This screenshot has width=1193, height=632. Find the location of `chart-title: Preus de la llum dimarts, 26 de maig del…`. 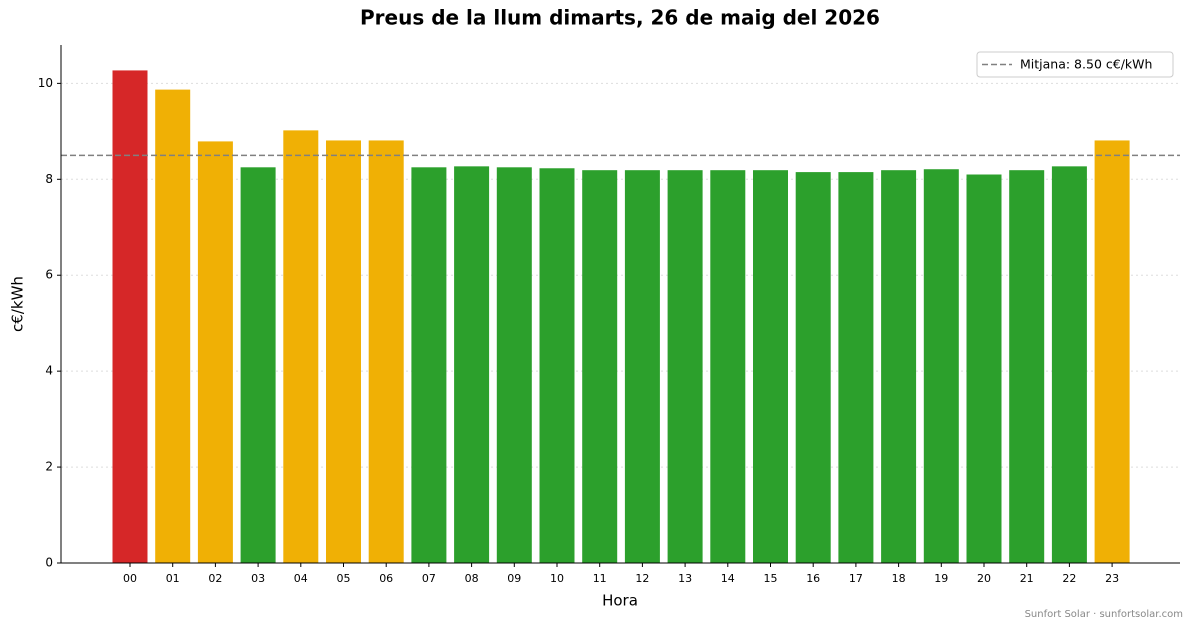

chart-title: Preus de la llum dimarts, 26 de maig del… is located at coordinates (620, 18).